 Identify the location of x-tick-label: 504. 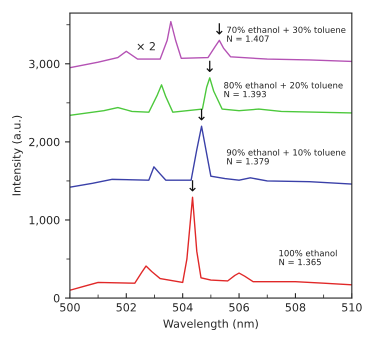
(182, 307).